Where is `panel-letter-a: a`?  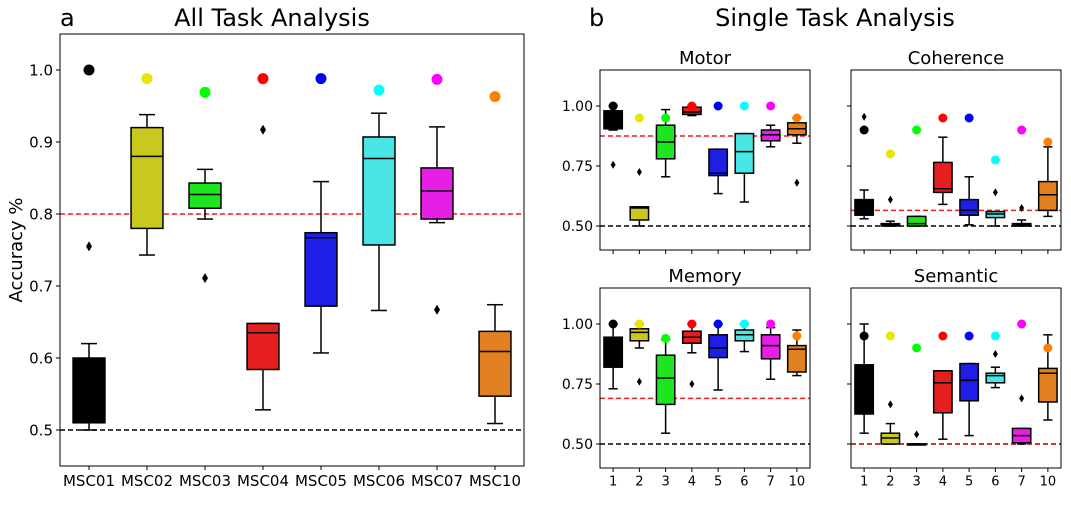
panel-letter-a: a is located at coordinates (67, 18).